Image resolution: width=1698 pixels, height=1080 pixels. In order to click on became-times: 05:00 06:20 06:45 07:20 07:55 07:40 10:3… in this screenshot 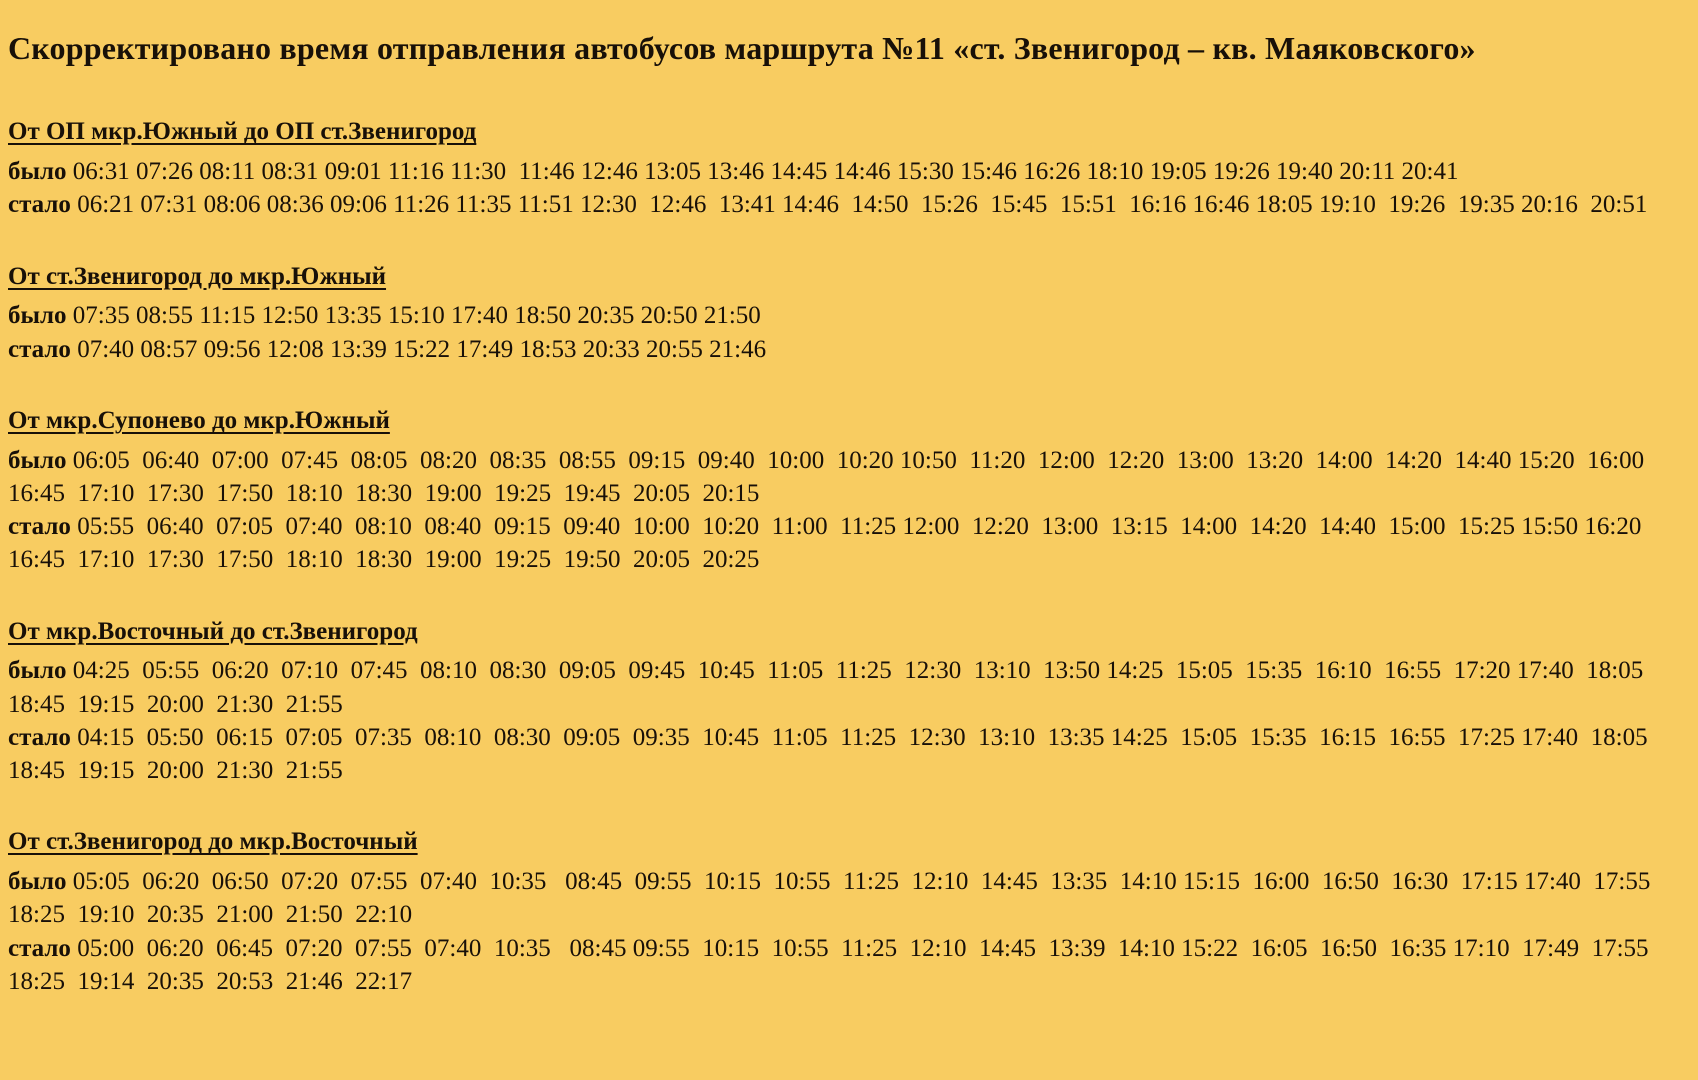, I will do `click(835, 964)`.